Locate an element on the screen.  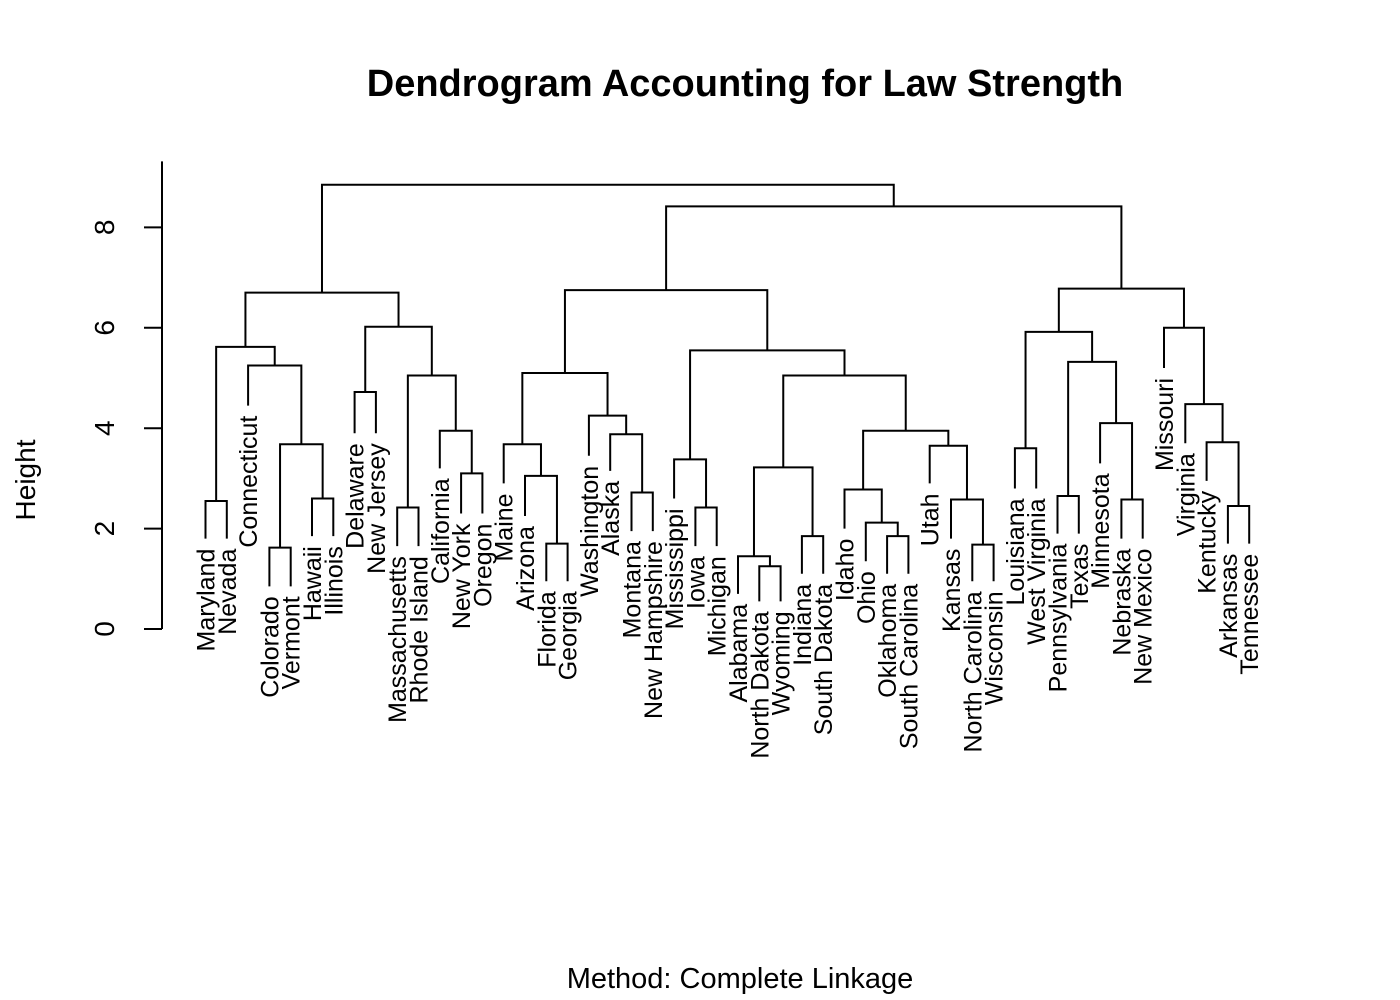
leaf-label: Oklahoma is located at coordinates (888, 641).